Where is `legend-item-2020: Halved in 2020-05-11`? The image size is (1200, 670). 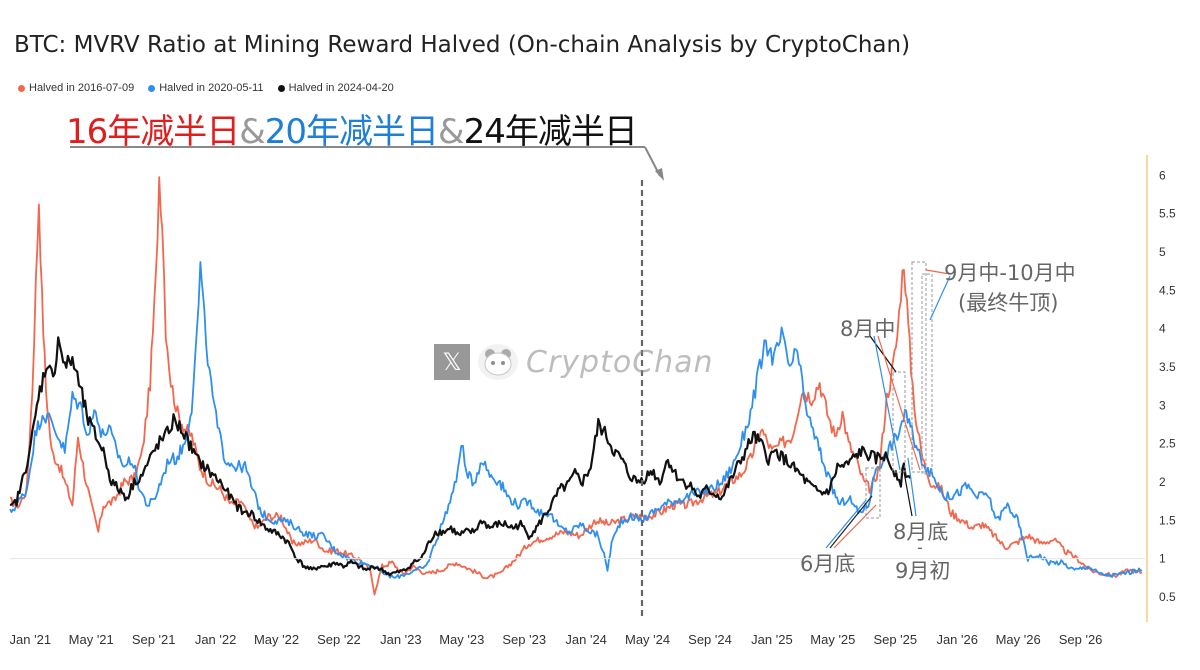 legend-item-2020: Halved in 2020-05-11 is located at coordinates (206, 88).